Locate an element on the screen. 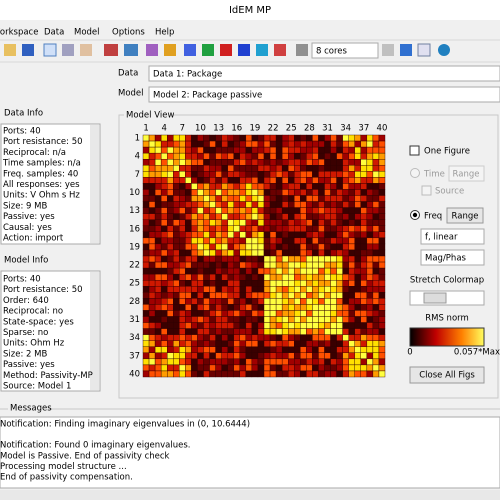 The width and height of the screenshot is (500, 500). tool-pan is located at coordinates (86, 50).